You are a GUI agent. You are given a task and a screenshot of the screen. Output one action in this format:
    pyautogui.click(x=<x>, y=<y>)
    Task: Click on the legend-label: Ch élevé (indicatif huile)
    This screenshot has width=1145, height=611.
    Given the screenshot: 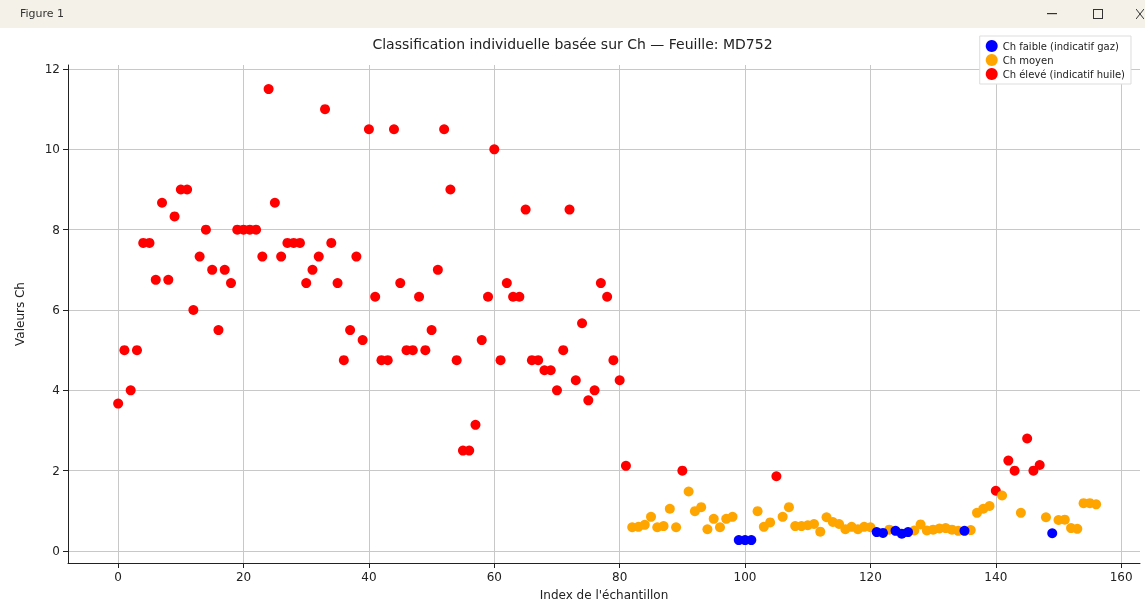 What is the action you would take?
    pyautogui.click(x=1064, y=74)
    